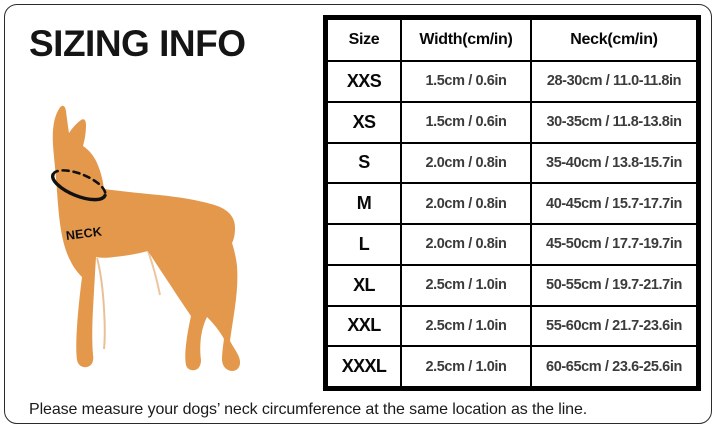 The height and width of the screenshot is (432, 720). I want to click on cell-size: S, so click(364, 163).